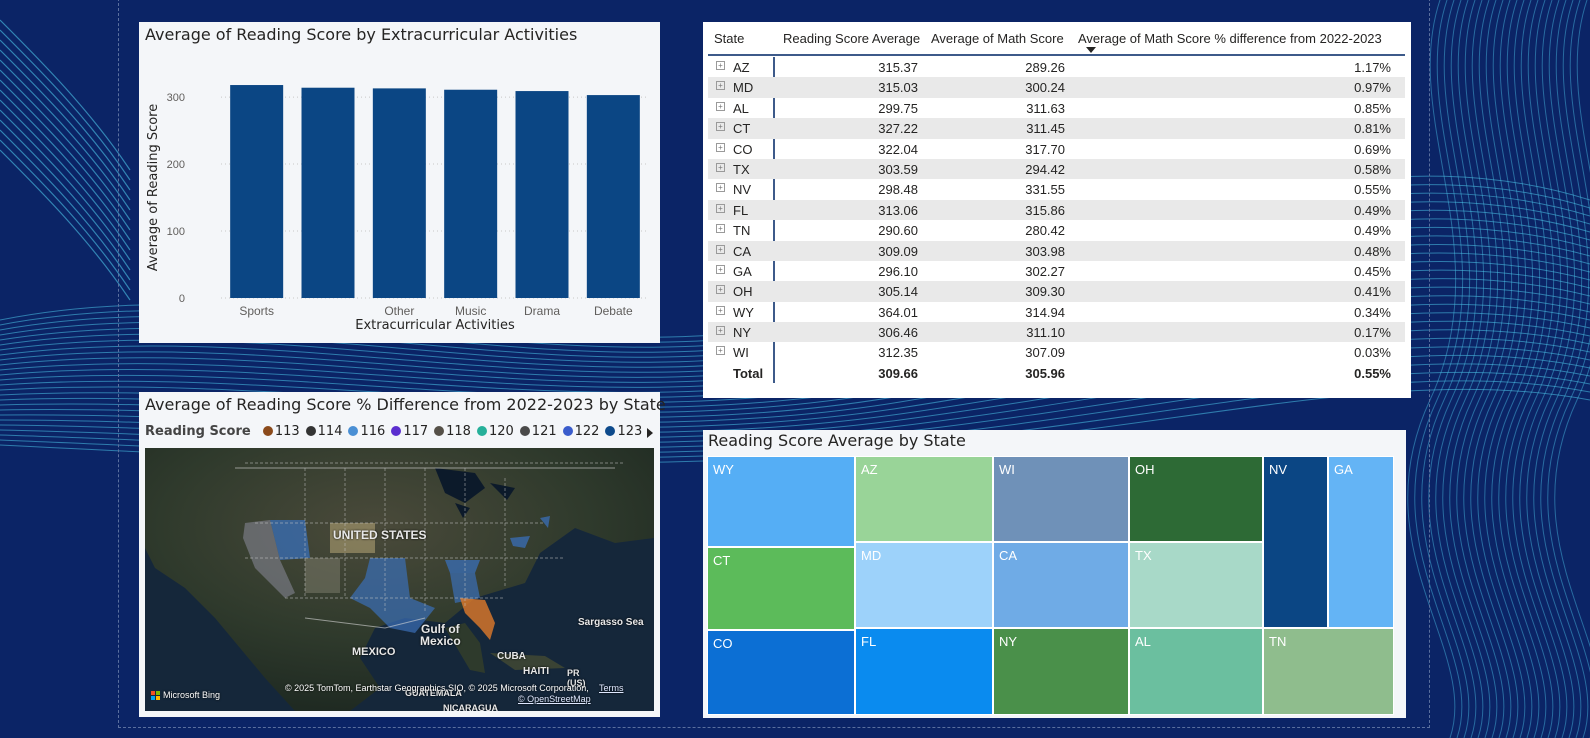 Image resolution: width=1590 pixels, height=738 pixels. Describe the element at coordinates (1372, 210) in the screenshot. I see `cell-diff: 0.49%` at that location.